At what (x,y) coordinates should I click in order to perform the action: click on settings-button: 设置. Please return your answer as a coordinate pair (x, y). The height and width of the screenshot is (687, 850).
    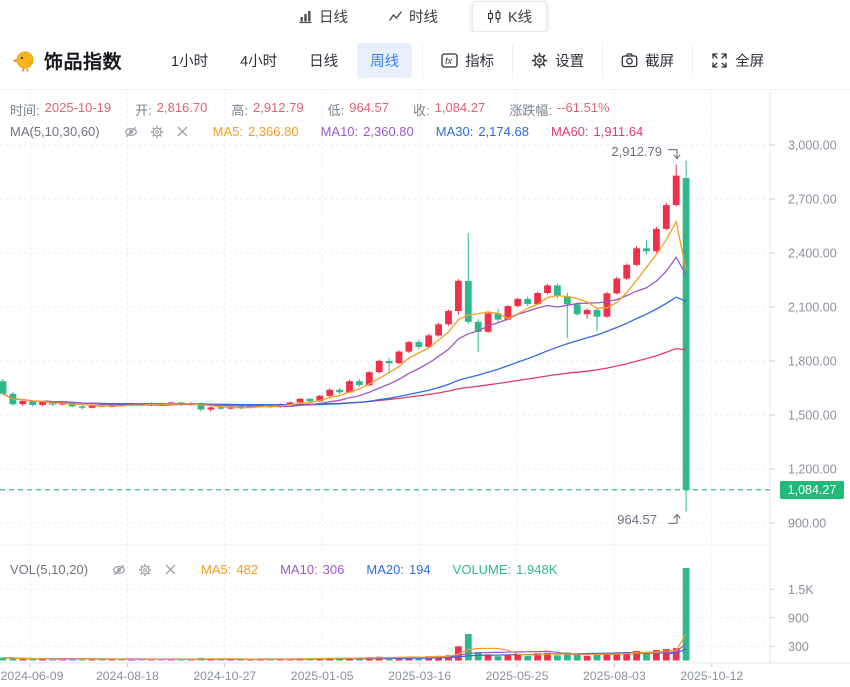
    Looking at the image, I should click on (557, 60).